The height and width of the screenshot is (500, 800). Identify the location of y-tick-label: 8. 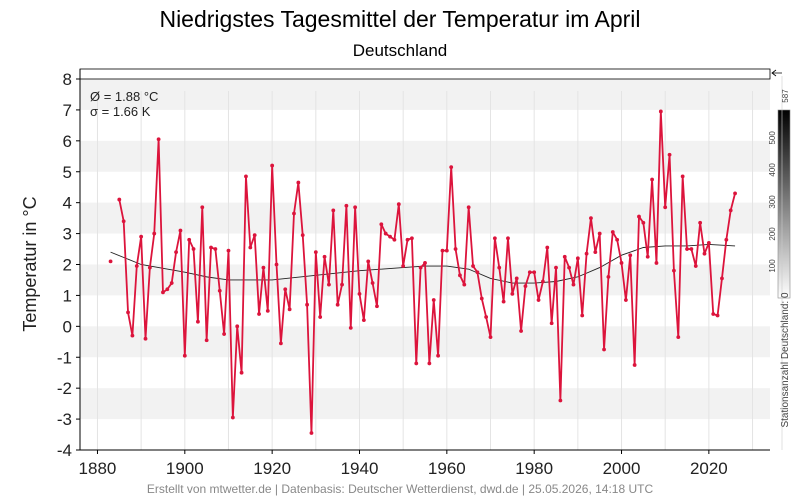
(67, 79).